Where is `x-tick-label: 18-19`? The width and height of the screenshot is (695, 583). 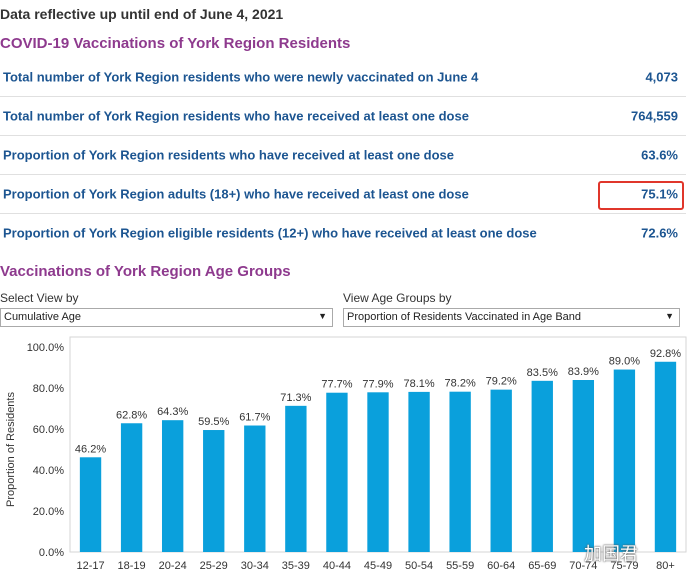 x-tick-label: 18-19 is located at coordinates (132, 566).